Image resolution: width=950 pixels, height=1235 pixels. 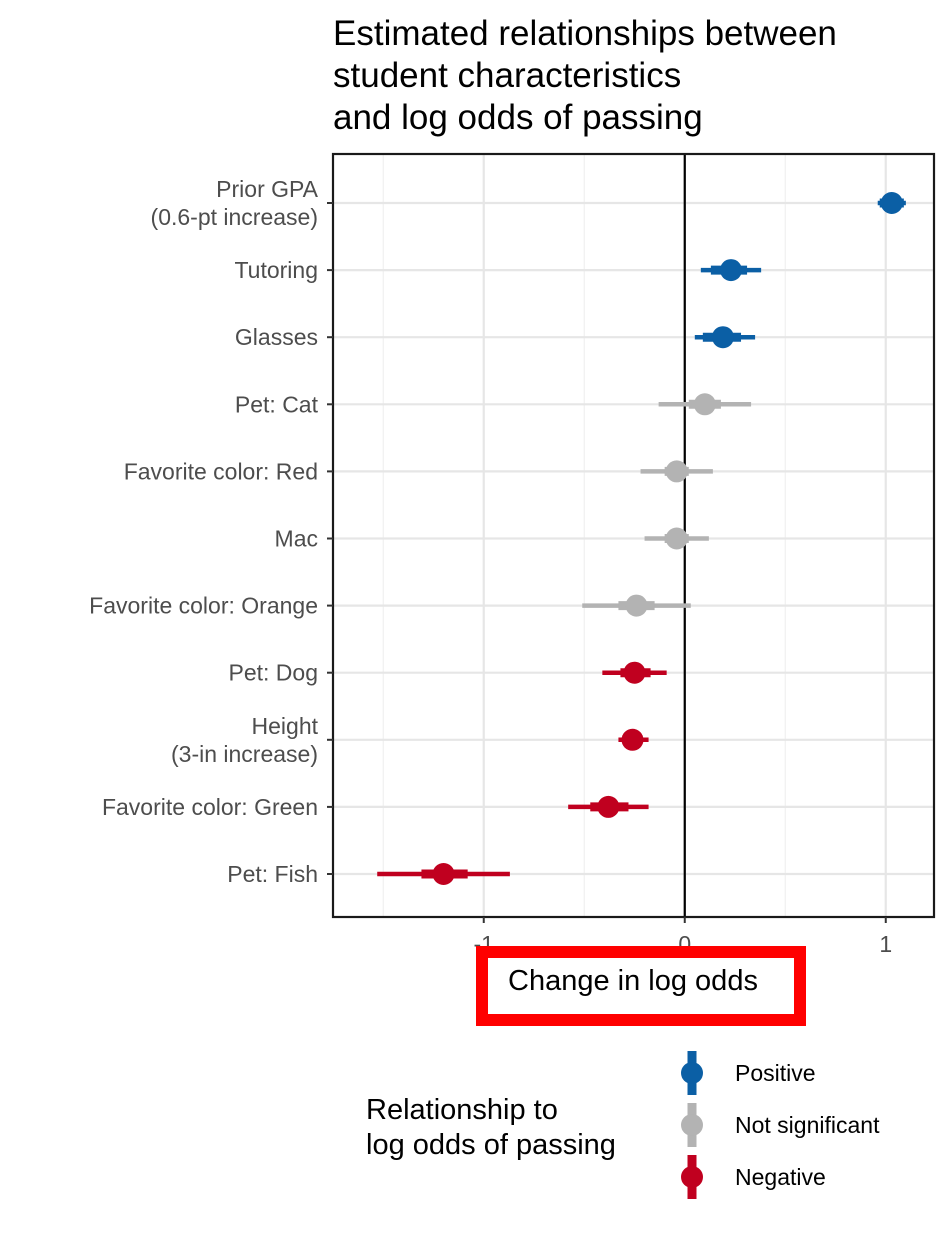 I want to click on chart-title-line: and log odds of passing, so click(x=518, y=117).